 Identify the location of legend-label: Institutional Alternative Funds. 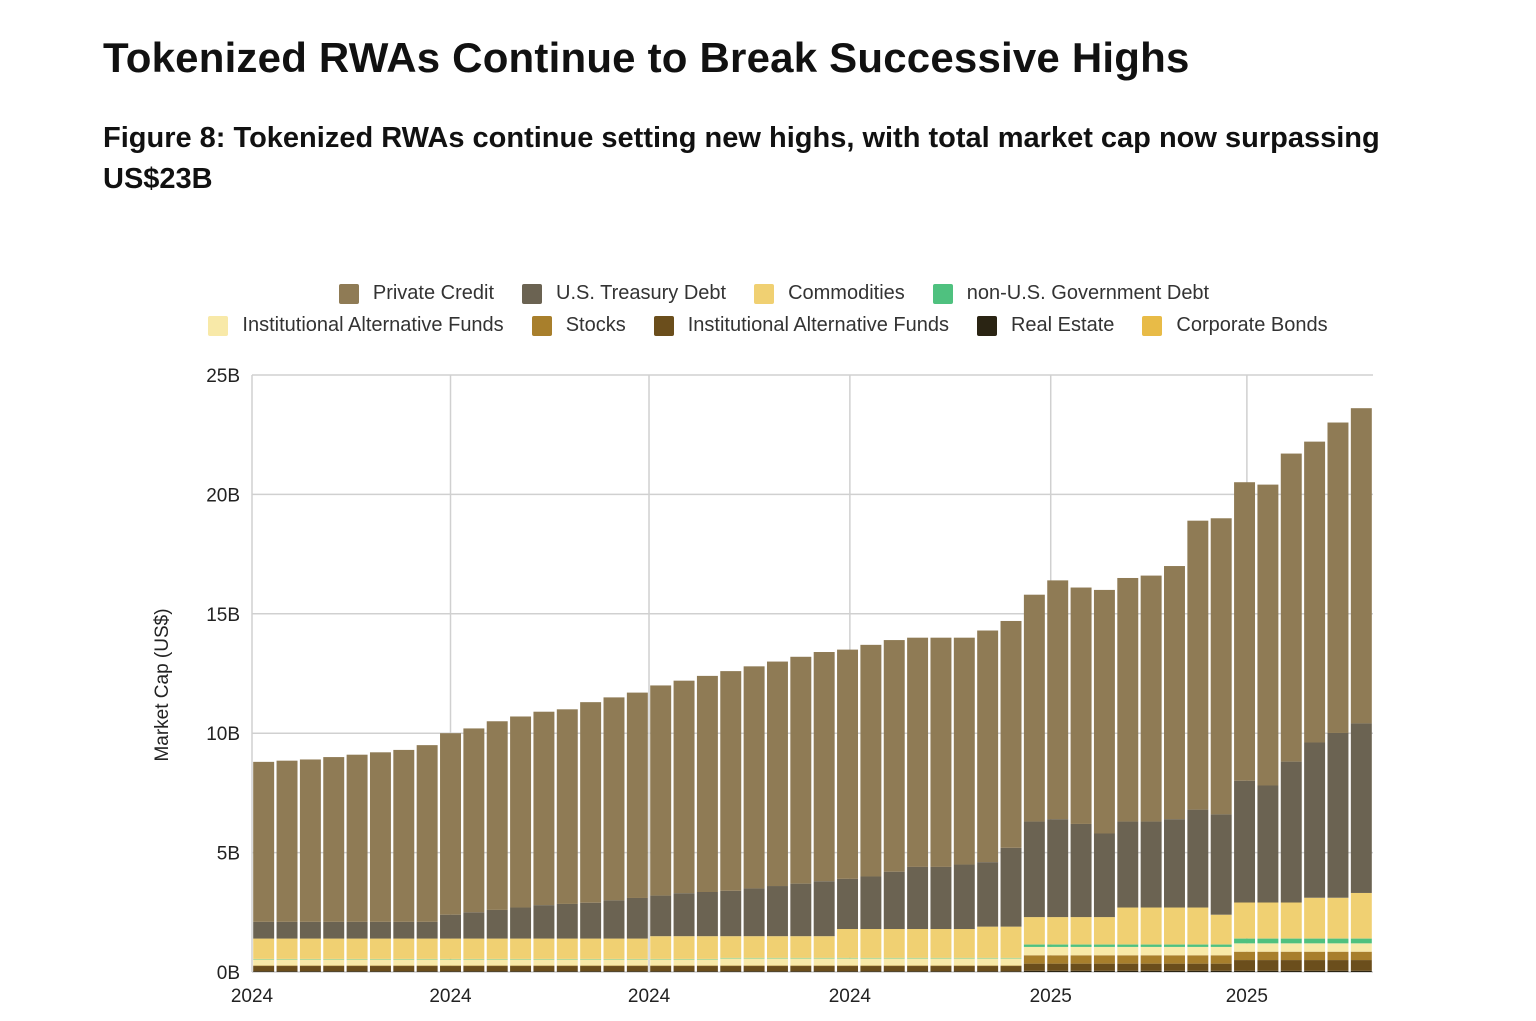
(373, 325).